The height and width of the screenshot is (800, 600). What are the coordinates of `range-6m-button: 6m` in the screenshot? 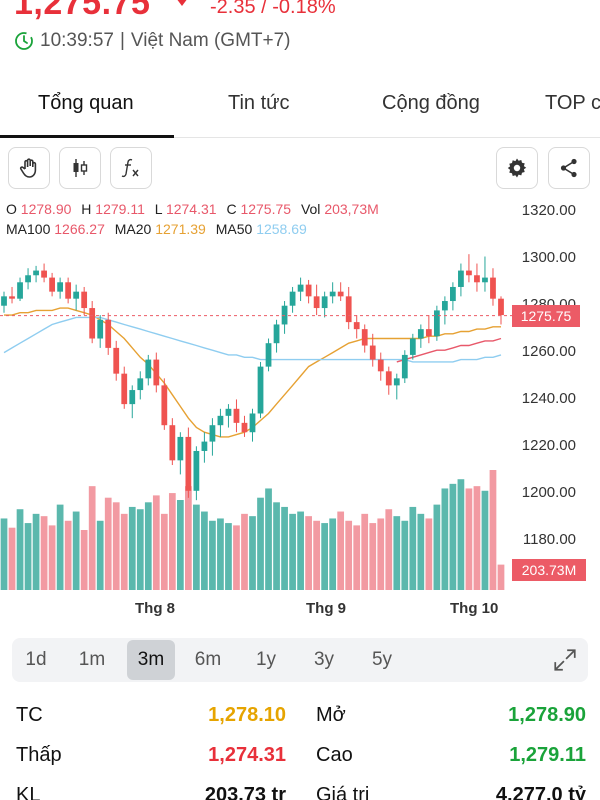 It's located at (208, 659).